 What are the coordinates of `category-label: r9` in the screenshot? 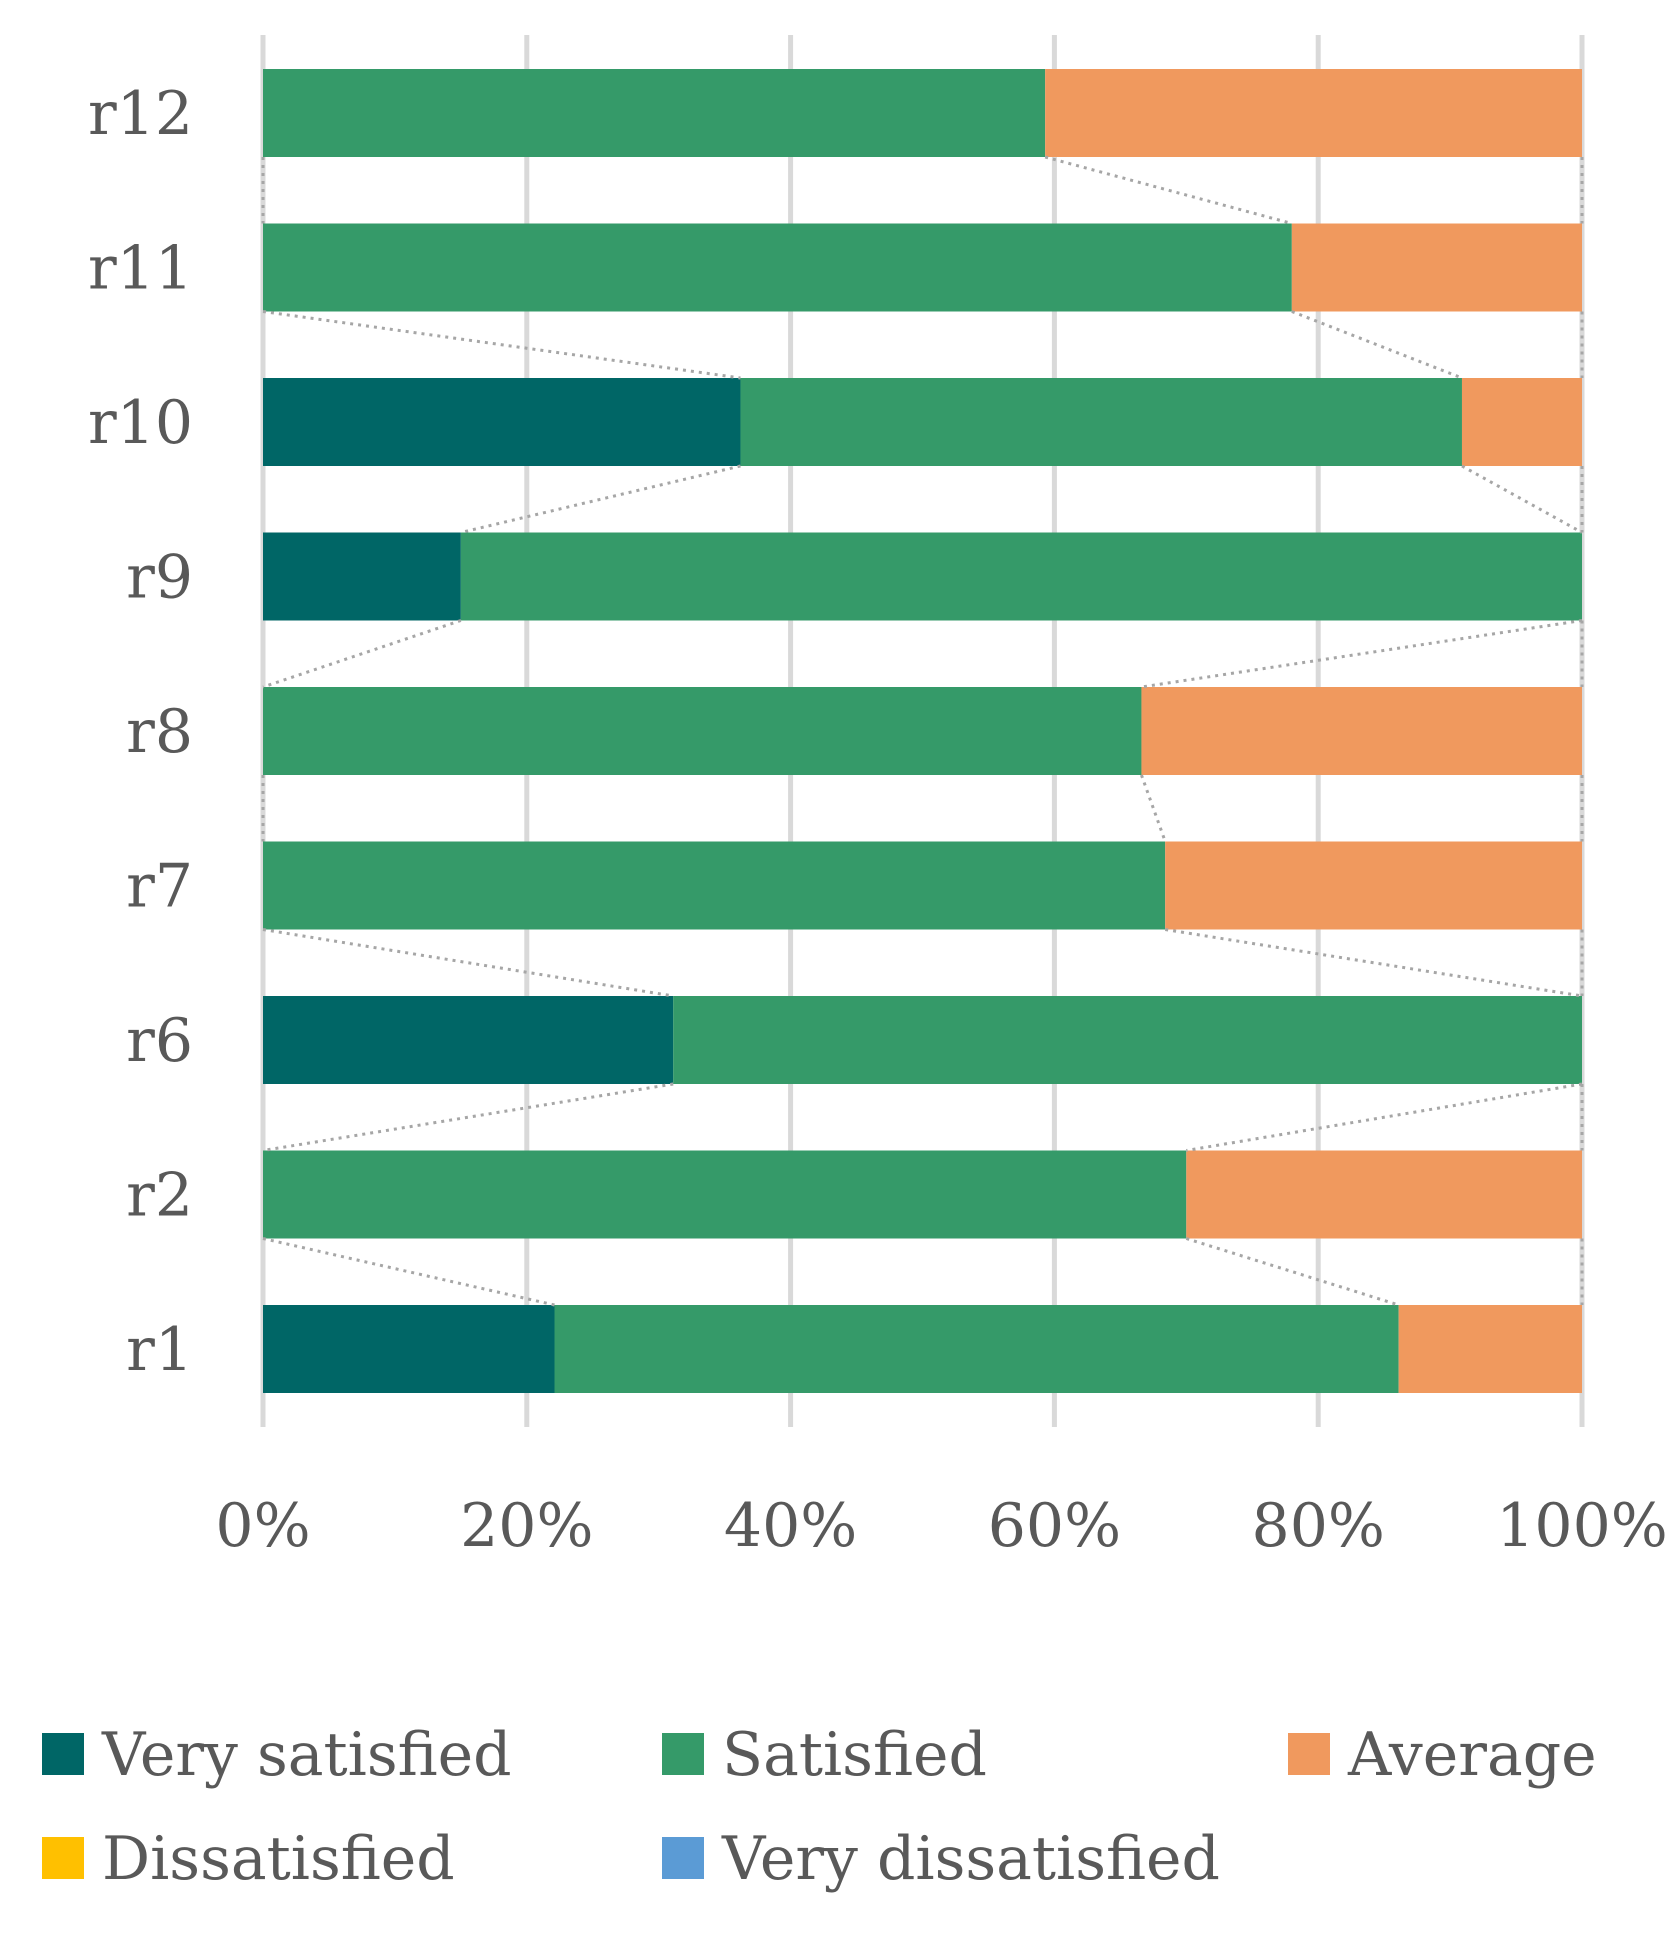 It's located at (159, 578).